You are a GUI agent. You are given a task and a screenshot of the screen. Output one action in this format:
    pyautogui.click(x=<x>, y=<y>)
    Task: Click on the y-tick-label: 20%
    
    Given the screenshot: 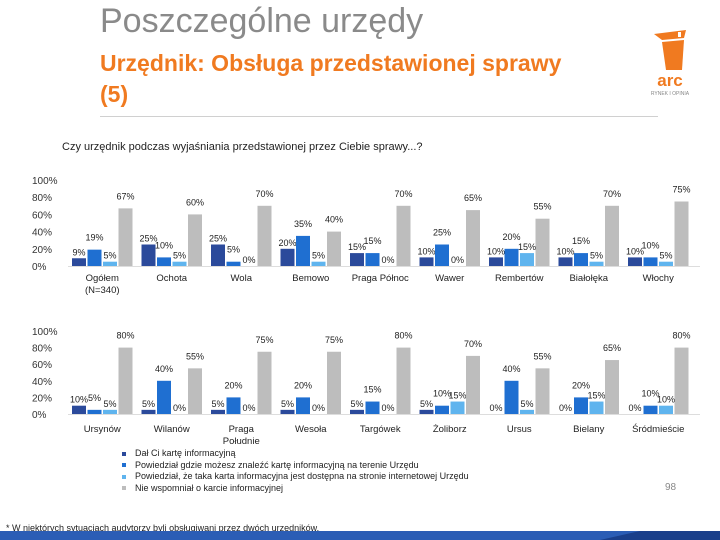 What is the action you would take?
    pyautogui.click(x=42, y=250)
    